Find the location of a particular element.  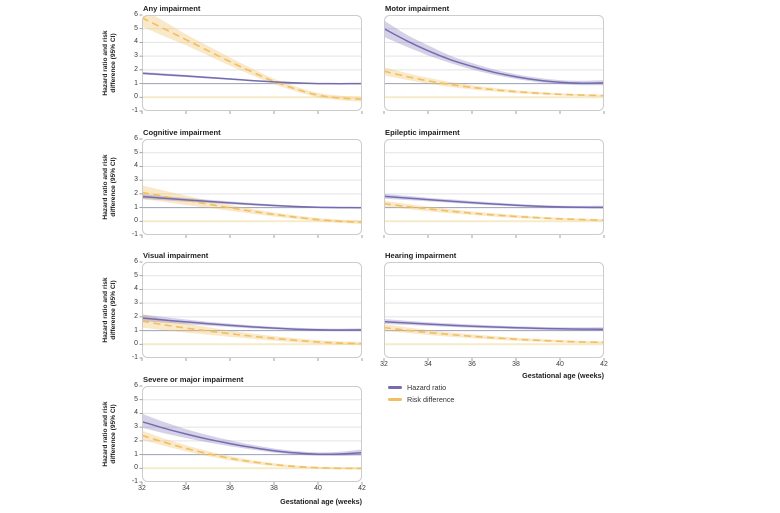

panel-title: Hearing impairment is located at coordinates (421, 255).